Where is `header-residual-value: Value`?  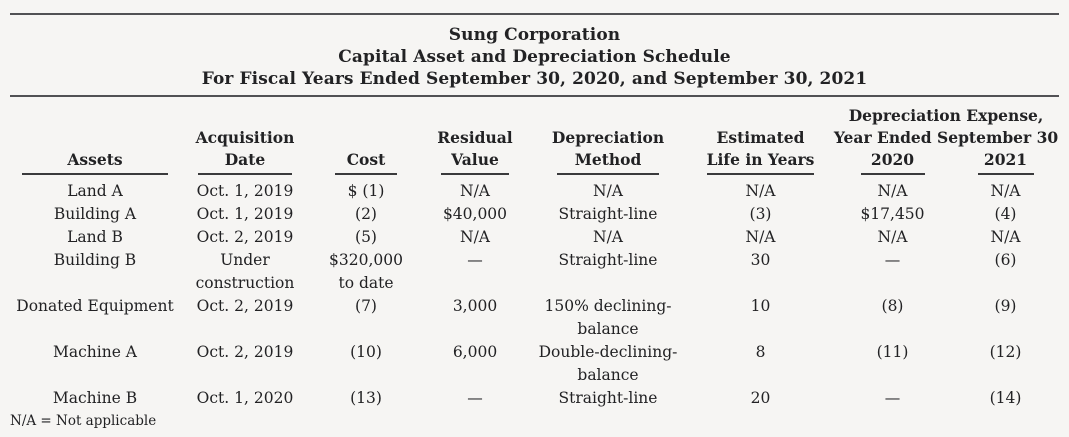
header-residual-value: Value is located at coordinates (475, 162).